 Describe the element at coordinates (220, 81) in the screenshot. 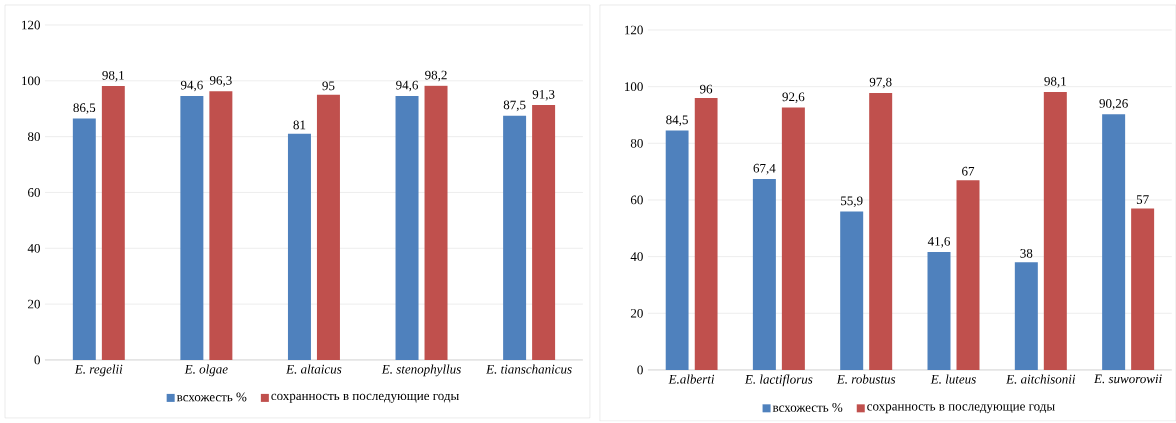

I see `data-label: 96,3` at that location.